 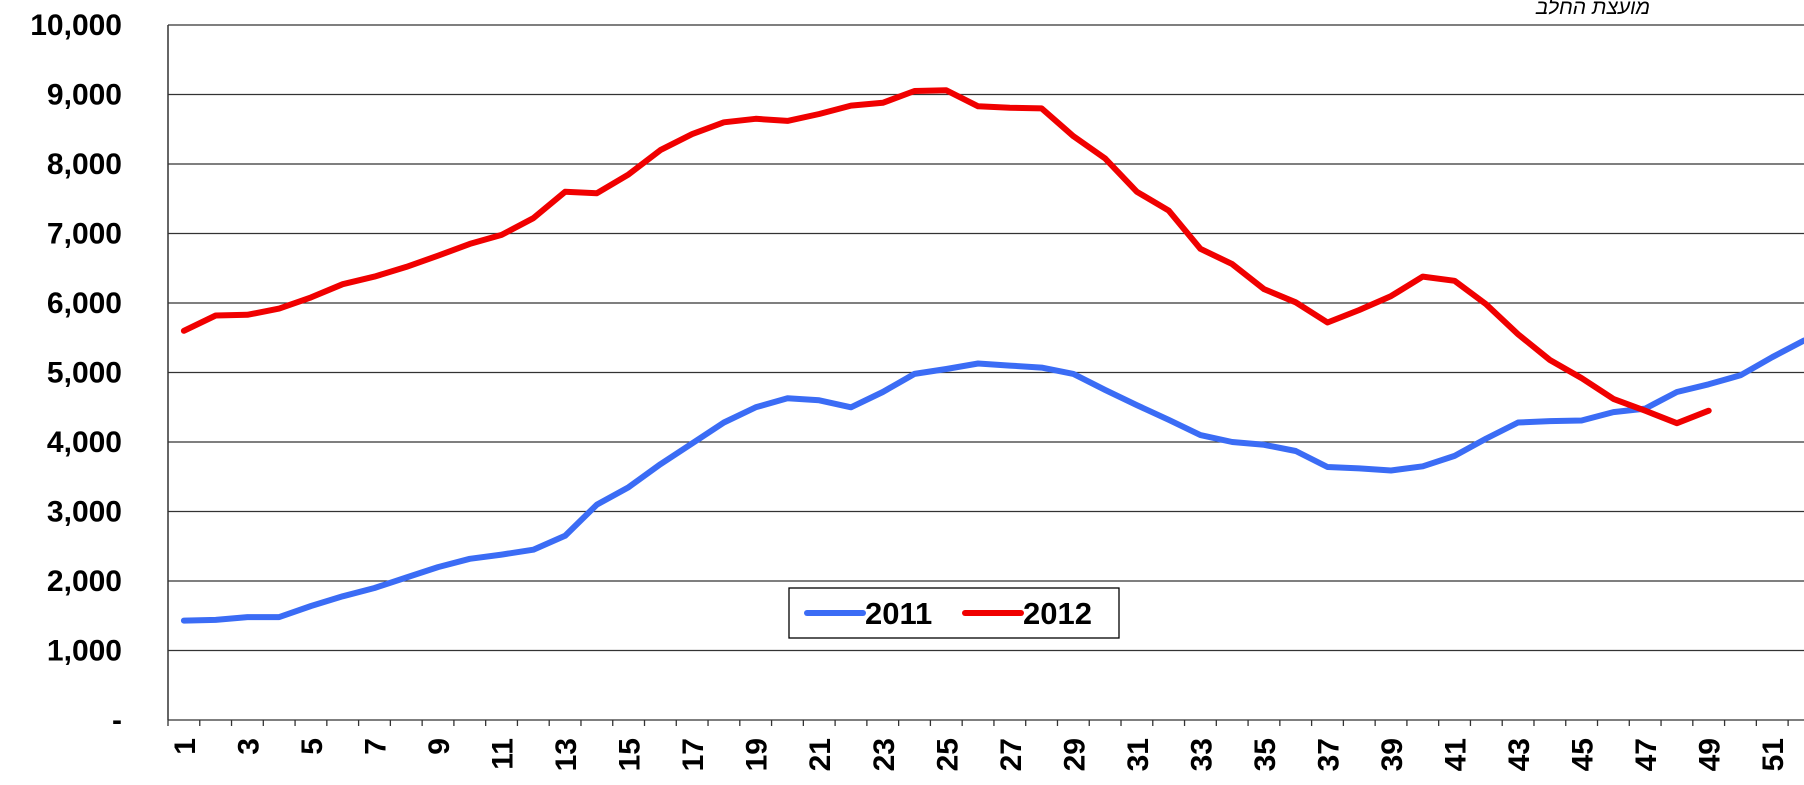 I want to click on x-tick-label: 49, so click(x=1710, y=754).